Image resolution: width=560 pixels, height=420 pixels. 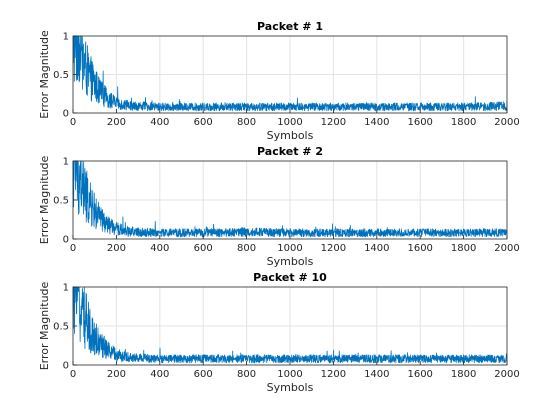 What do you see at coordinates (290, 26) in the screenshot?
I see `subplot-title: Packet # 1` at bounding box center [290, 26].